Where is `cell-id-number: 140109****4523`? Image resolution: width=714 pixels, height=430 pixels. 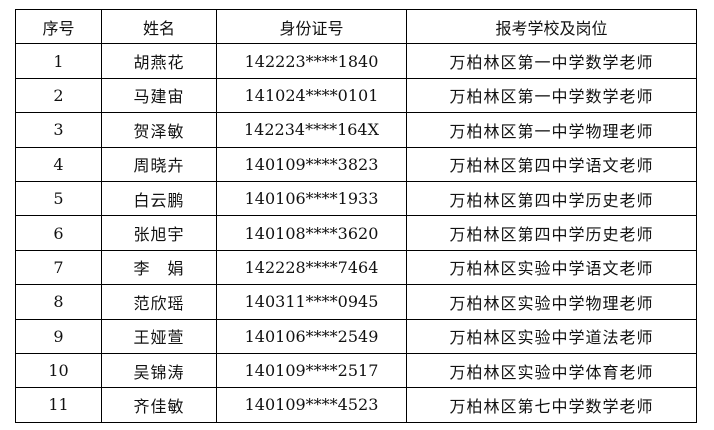 cell-id-number: 140109****4523 is located at coordinates (311, 405).